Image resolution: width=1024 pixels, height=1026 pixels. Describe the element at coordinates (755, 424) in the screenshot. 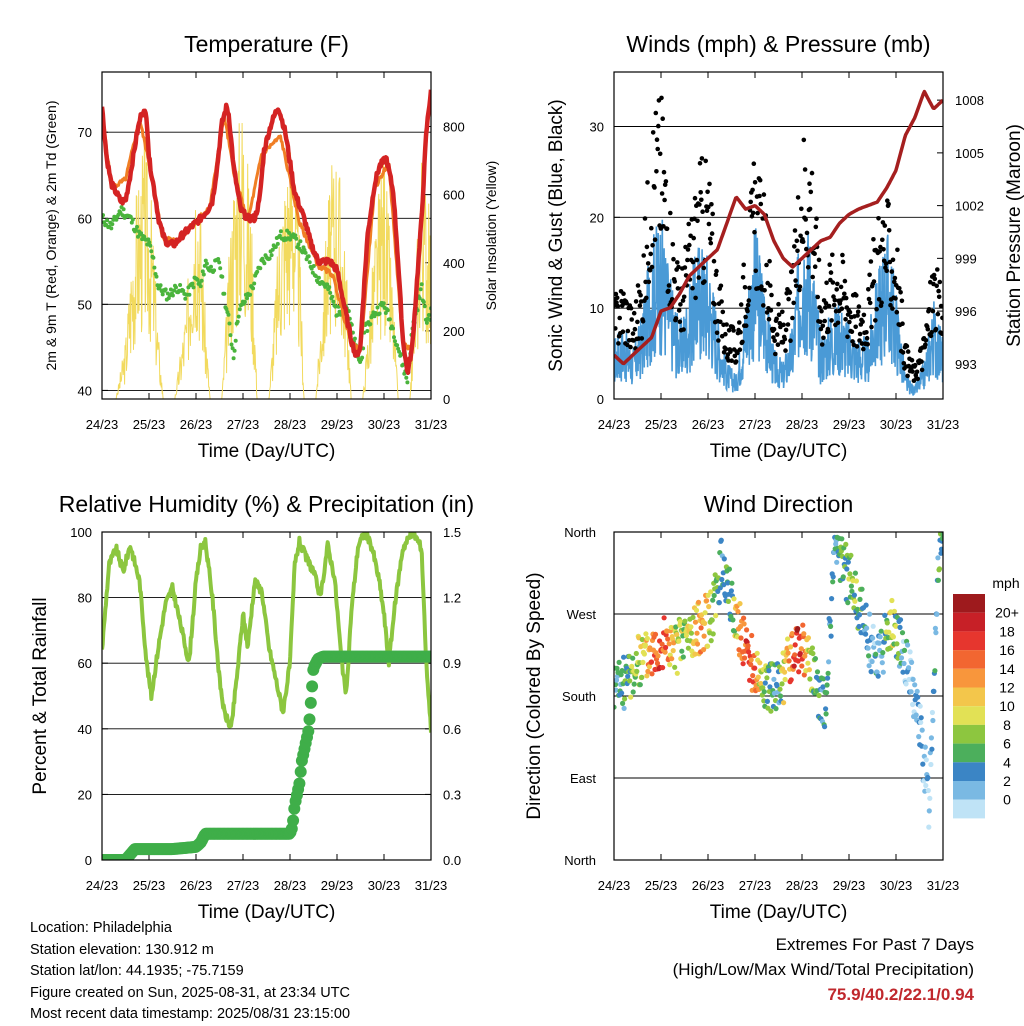

I see `x-tick-label-1: 27/23` at that location.